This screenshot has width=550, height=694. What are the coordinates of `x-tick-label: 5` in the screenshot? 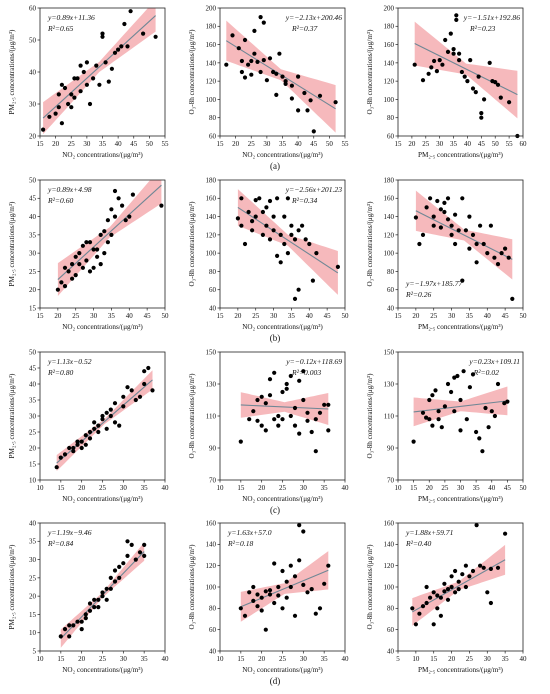 It's located at (398, 659).